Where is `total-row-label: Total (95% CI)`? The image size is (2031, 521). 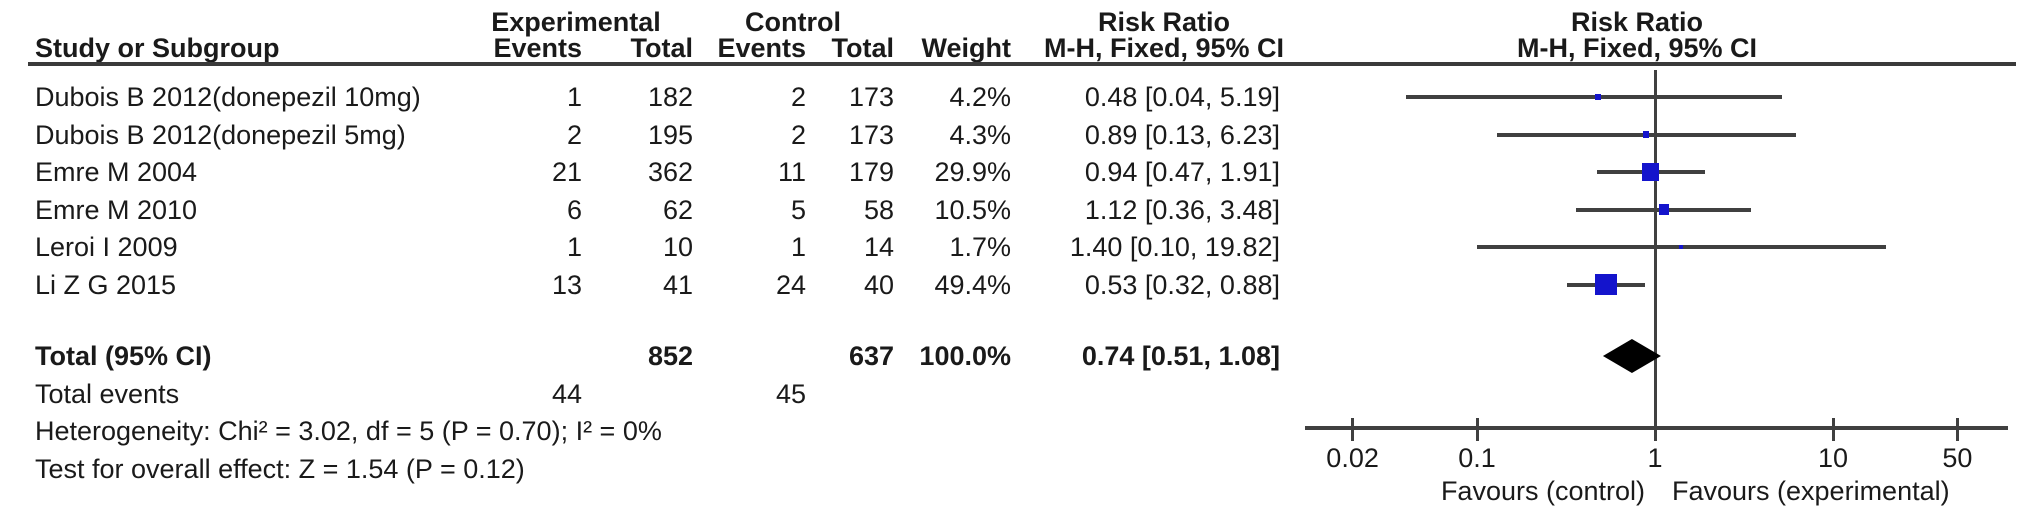
total-row-label: Total (95% CI) is located at coordinates (123, 356).